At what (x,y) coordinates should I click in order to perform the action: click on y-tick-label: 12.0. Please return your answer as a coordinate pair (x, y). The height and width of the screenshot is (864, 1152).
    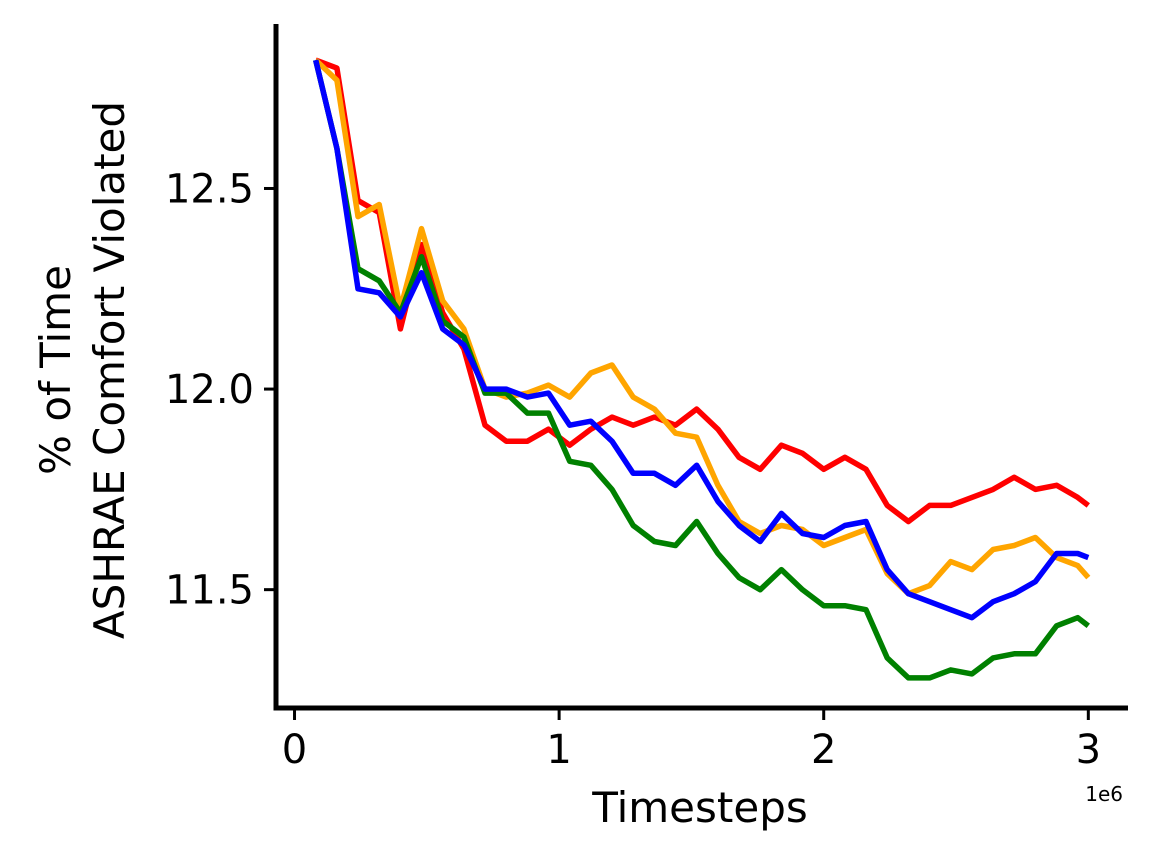
    Looking at the image, I should click on (209, 390).